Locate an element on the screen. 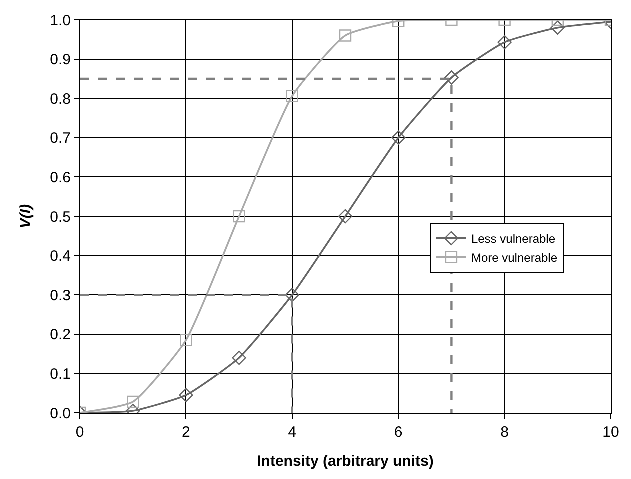 This screenshot has height=479, width=631. x-tick-label: 4 is located at coordinates (292, 432).